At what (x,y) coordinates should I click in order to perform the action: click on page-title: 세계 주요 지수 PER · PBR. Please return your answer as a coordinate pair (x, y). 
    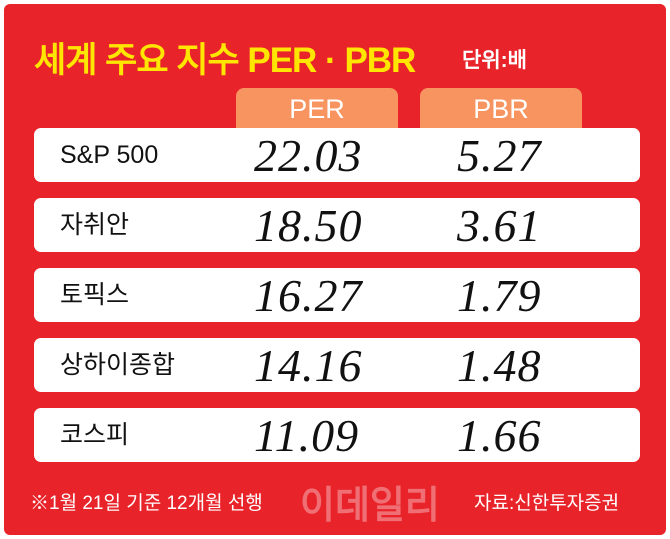
    Looking at the image, I should click on (225, 60).